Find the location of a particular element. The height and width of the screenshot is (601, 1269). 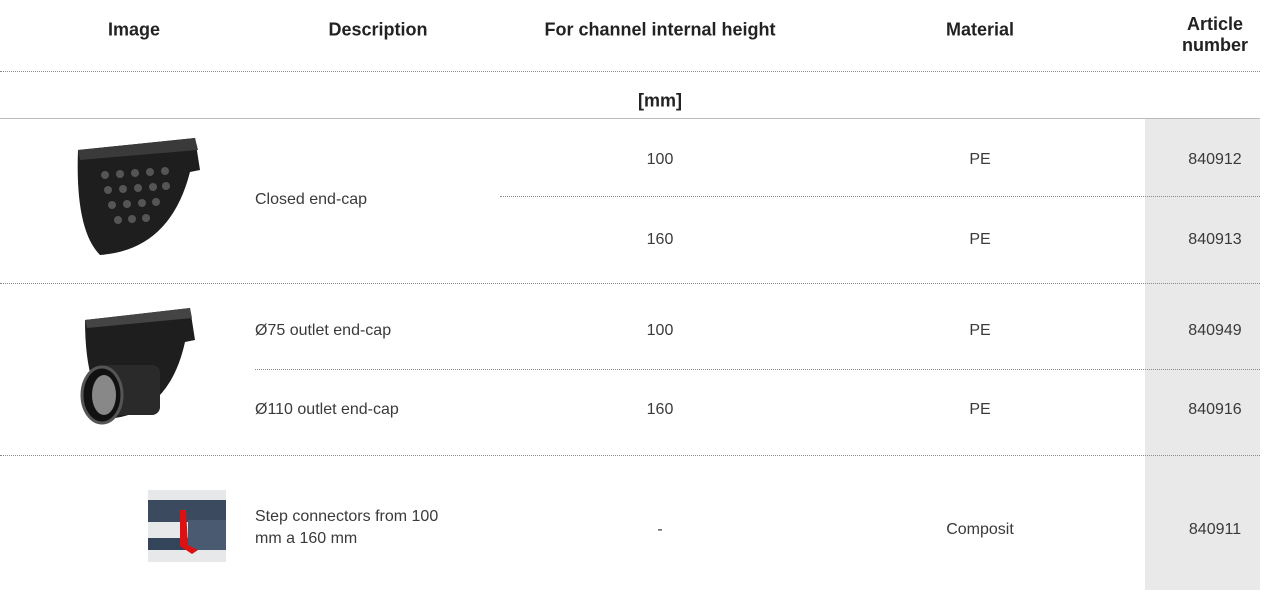

column-header: Material is located at coordinates (980, 29).